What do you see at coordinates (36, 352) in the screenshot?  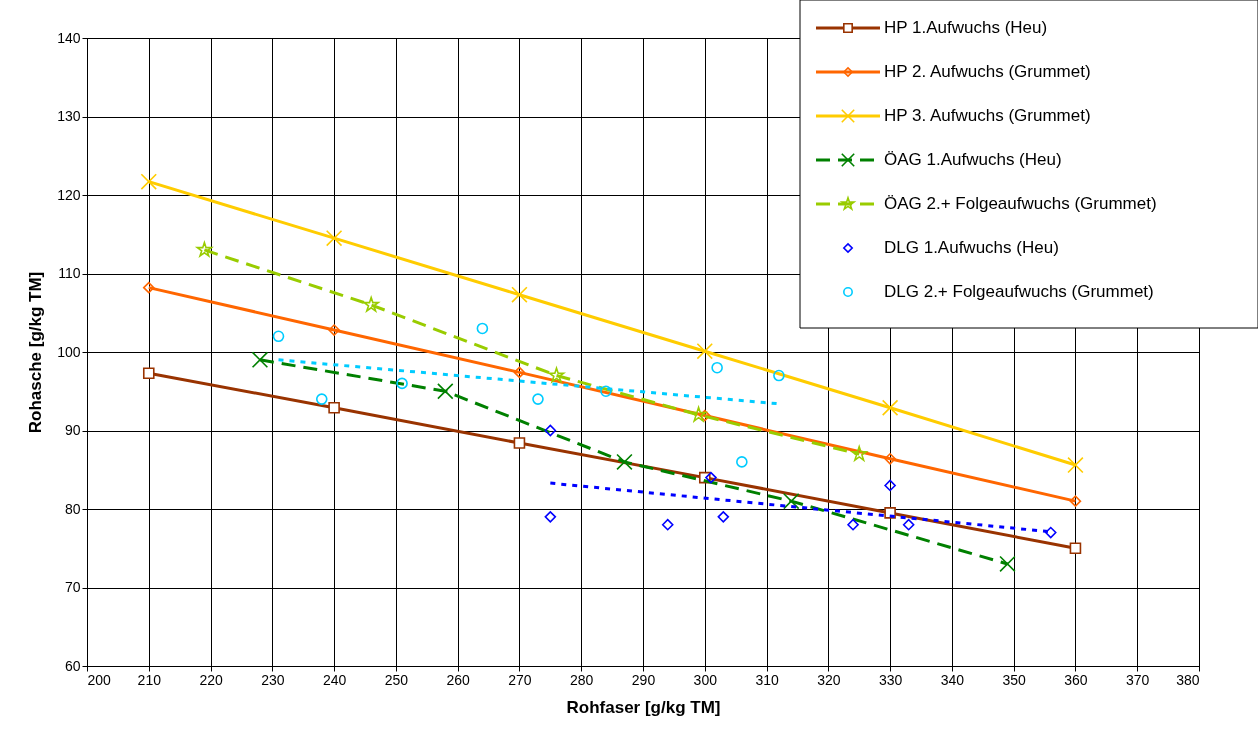 I see `y-axis-title: Rohasche [g/kg TM]` at bounding box center [36, 352].